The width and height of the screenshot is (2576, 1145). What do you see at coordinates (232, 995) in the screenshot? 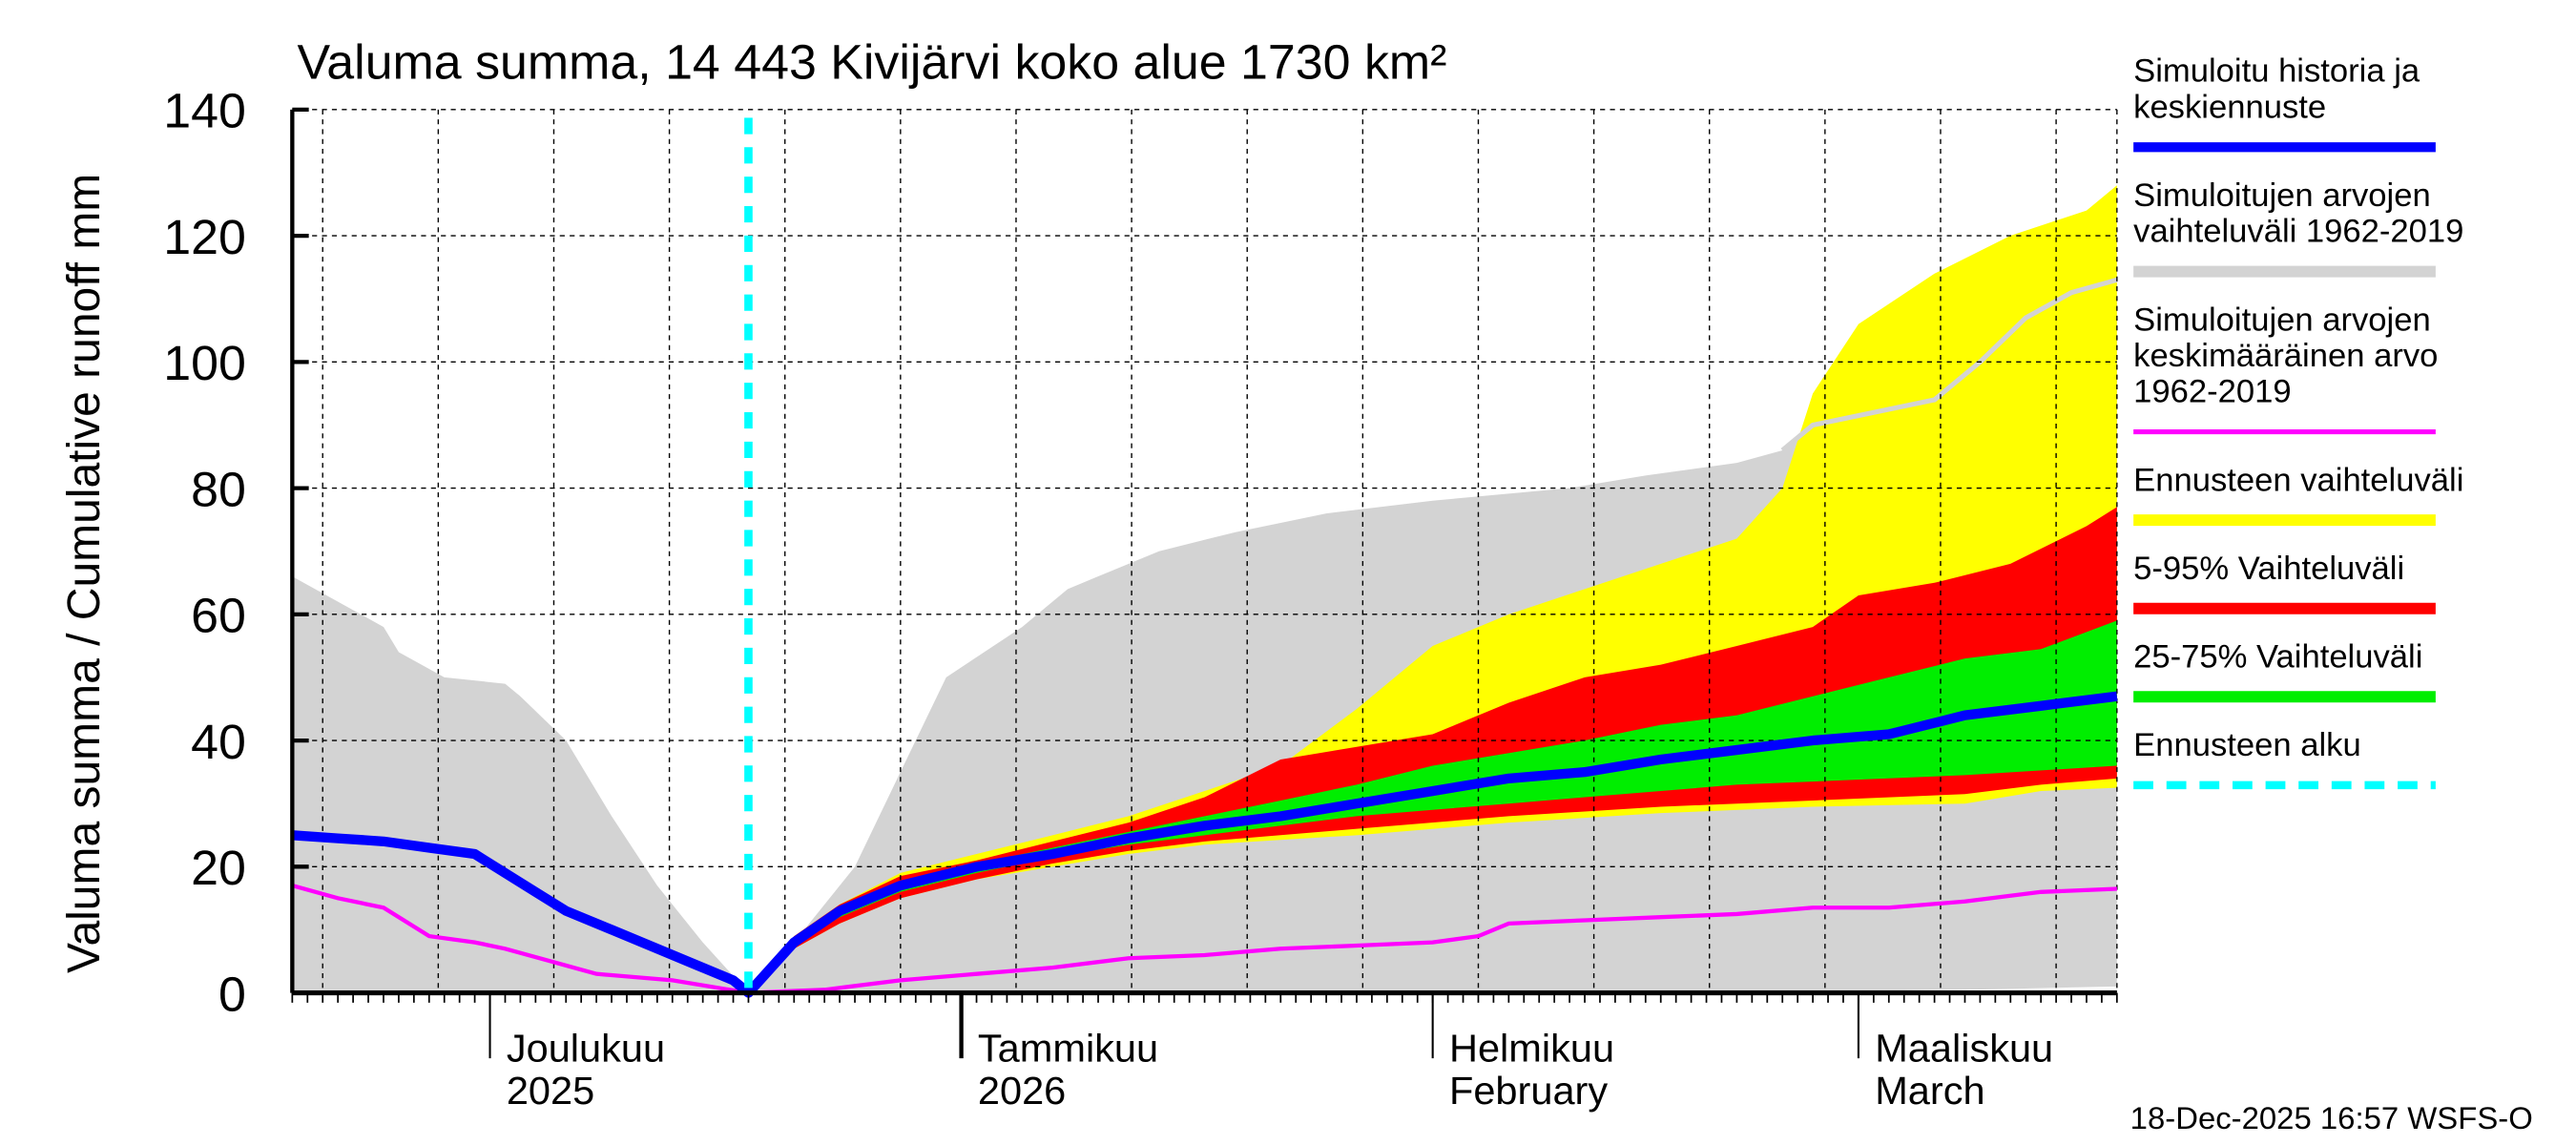
I see `y-tick-label: 0` at bounding box center [232, 995].